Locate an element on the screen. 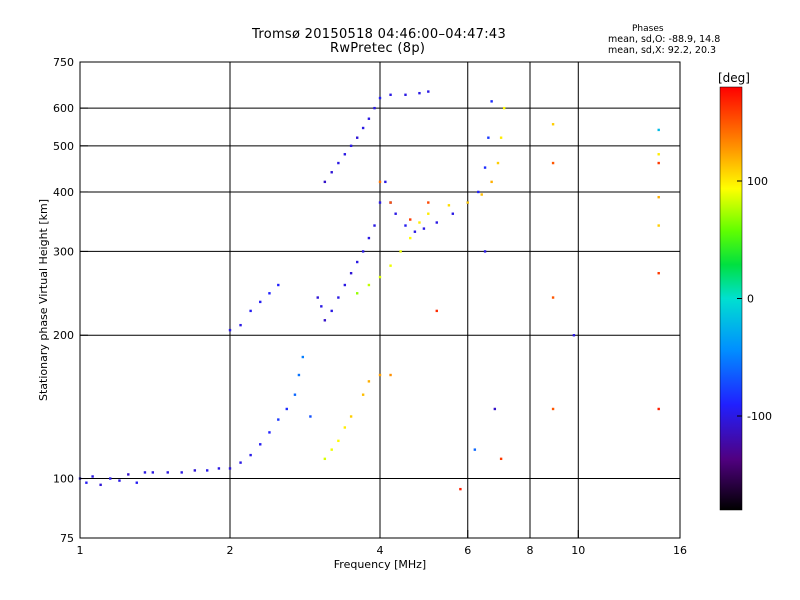  phase-stats-heading: Phases is located at coordinates (648, 29).